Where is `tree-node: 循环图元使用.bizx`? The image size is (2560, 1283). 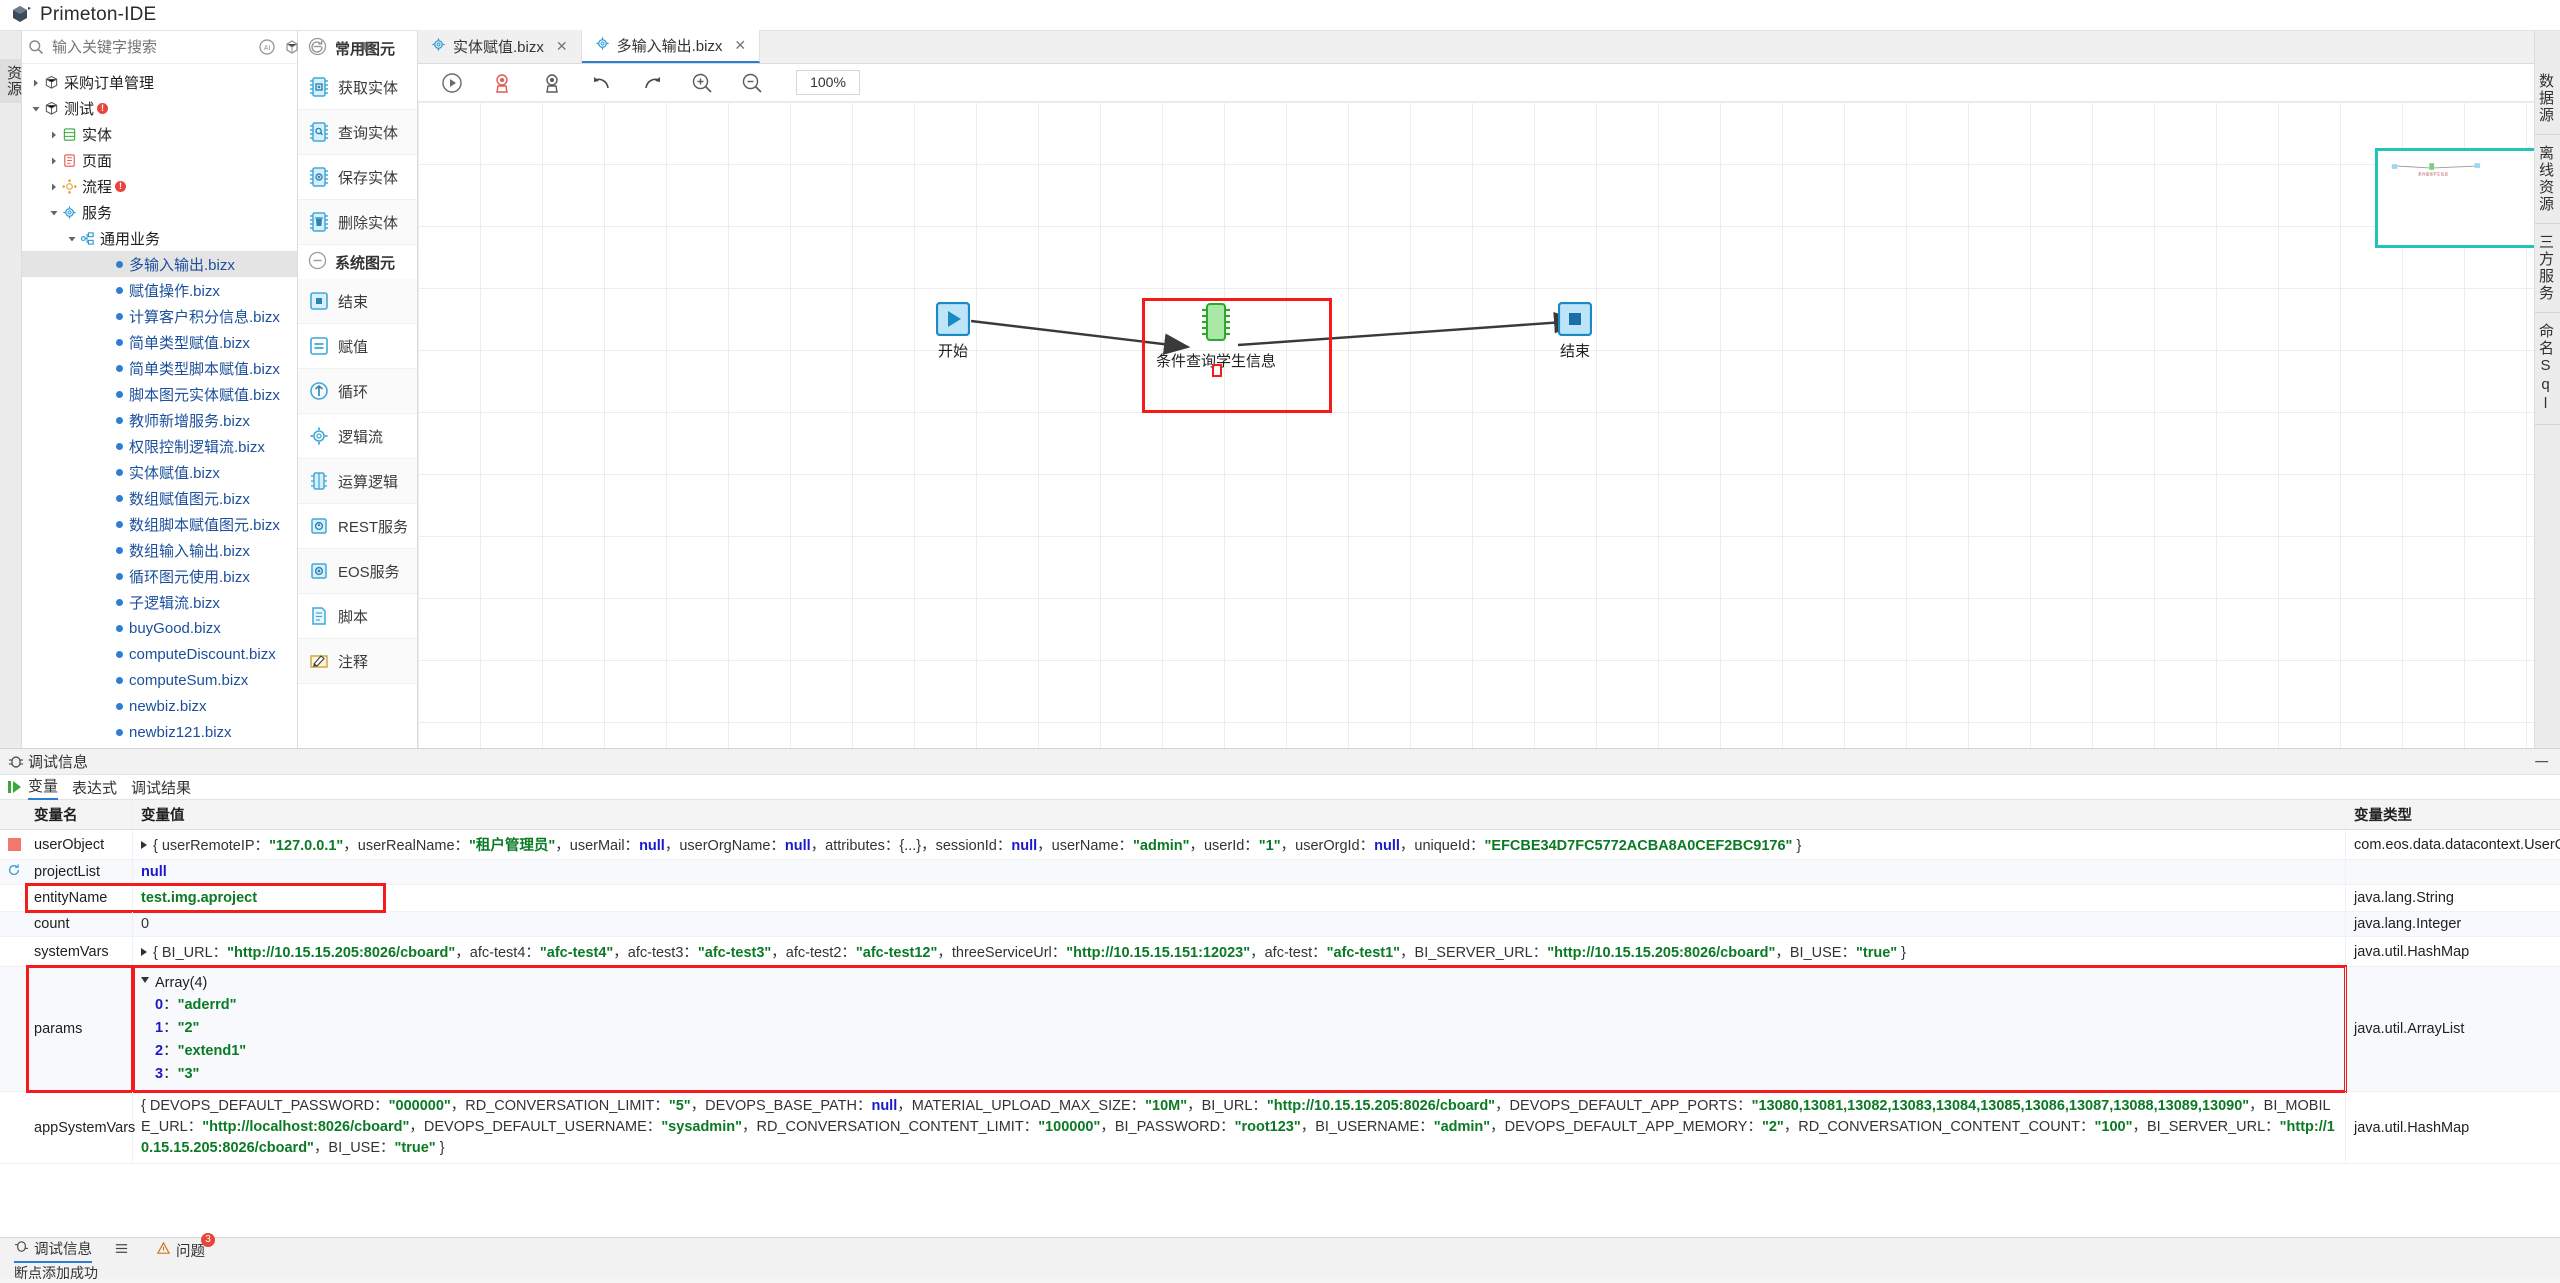 tree-node: 循环图元使用.bizx is located at coordinates (159, 576).